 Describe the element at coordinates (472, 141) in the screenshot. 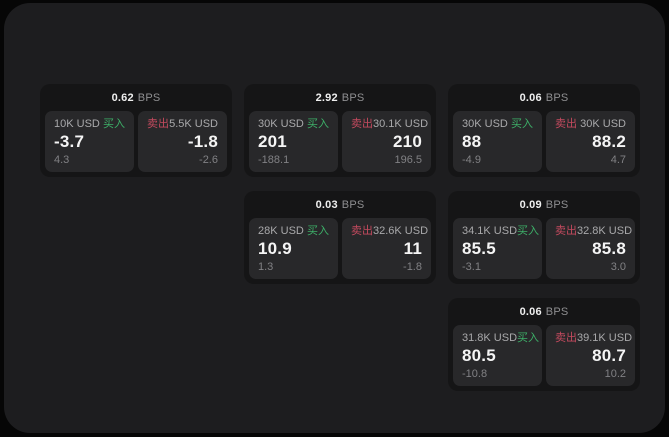

I see `buy-price: 88` at that location.